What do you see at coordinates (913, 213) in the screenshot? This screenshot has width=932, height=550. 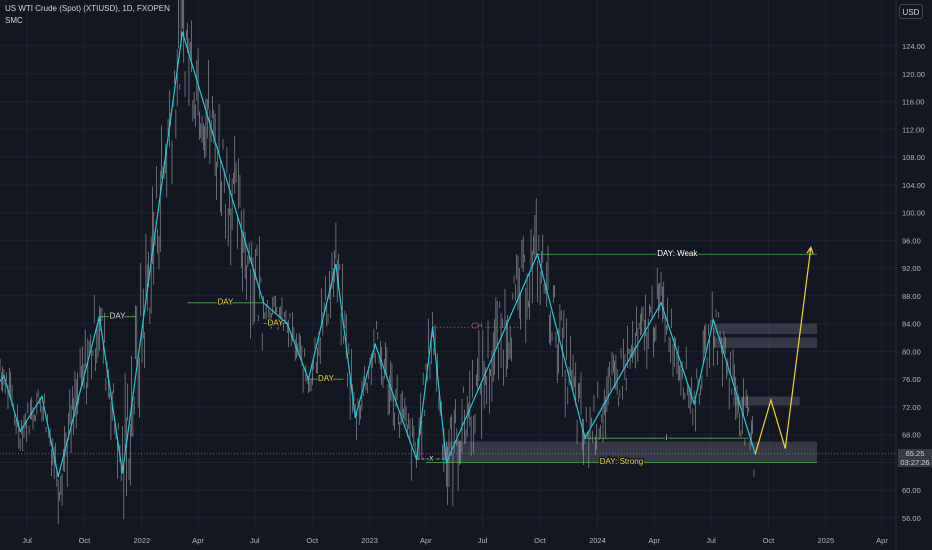 I see `y-tick-label: 100.00` at bounding box center [913, 213].